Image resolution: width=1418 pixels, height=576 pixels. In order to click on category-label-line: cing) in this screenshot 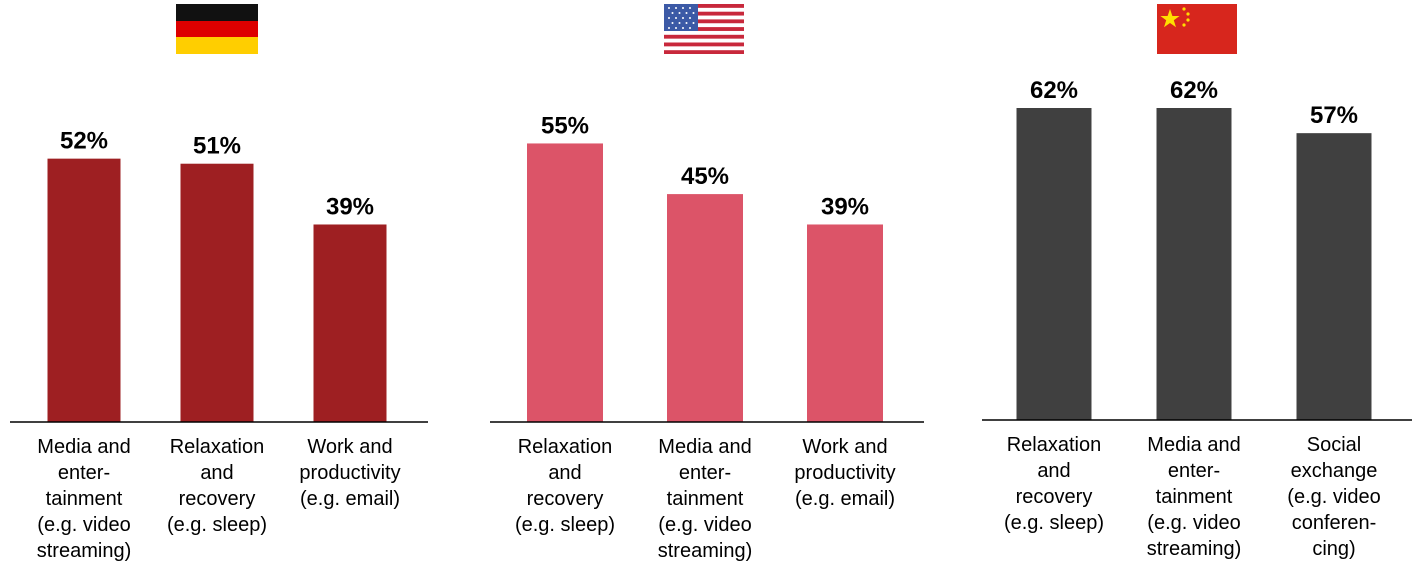, I will do `click(1333, 549)`.